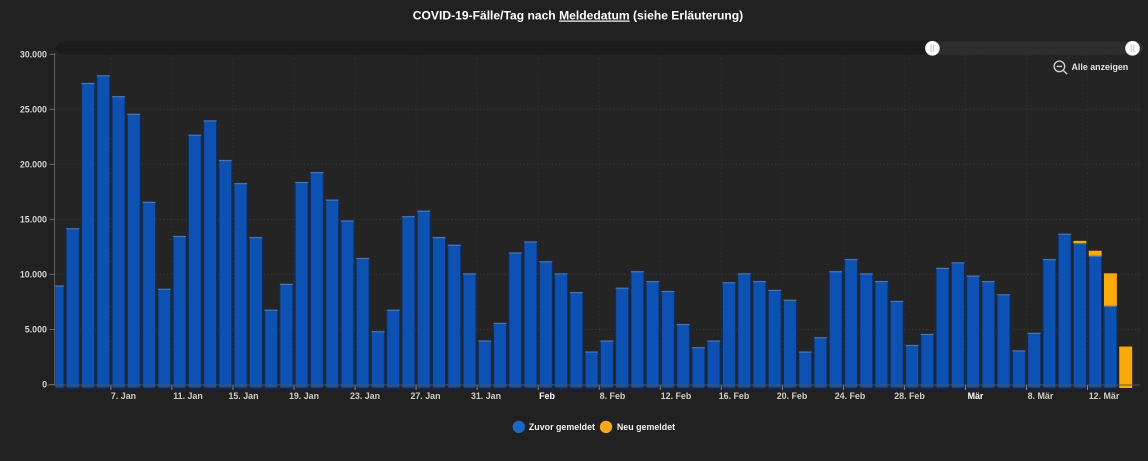  What do you see at coordinates (850, 396) in the screenshot?
I see `svg-text: 24. Feb` at bounding box center [850, 396].